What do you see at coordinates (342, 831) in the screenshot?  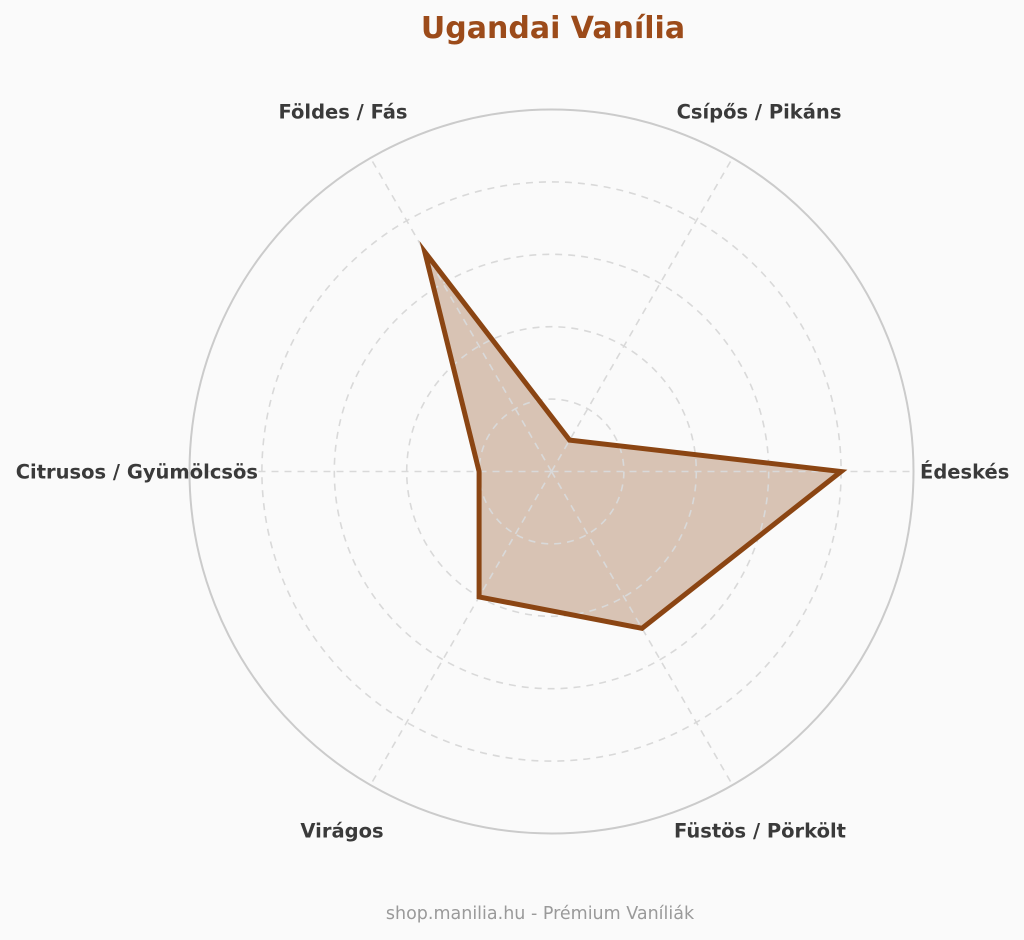 I see `axis-label-viragos: Virágos` at bounding box center [342, 831].